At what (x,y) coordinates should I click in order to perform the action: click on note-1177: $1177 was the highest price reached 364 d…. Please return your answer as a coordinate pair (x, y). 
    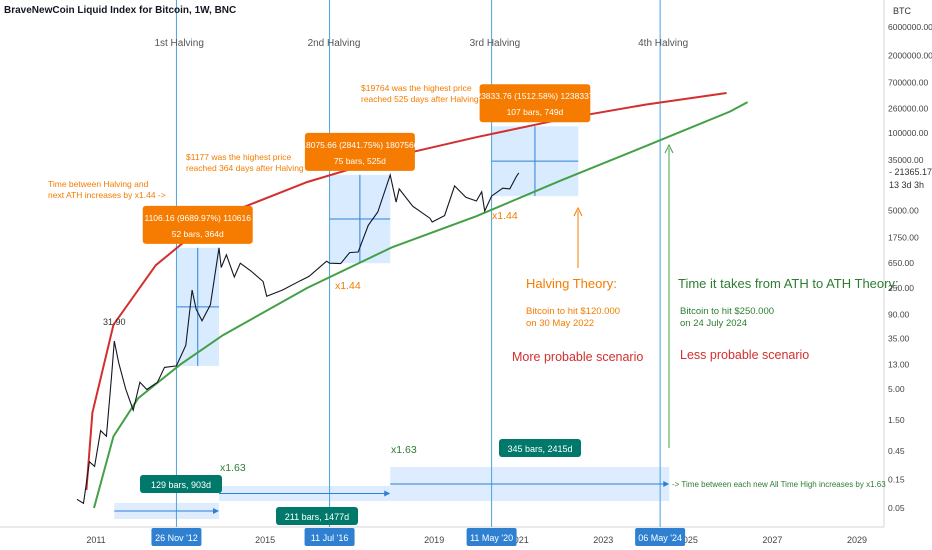
    Looking at the image, I should click on (245, 162).